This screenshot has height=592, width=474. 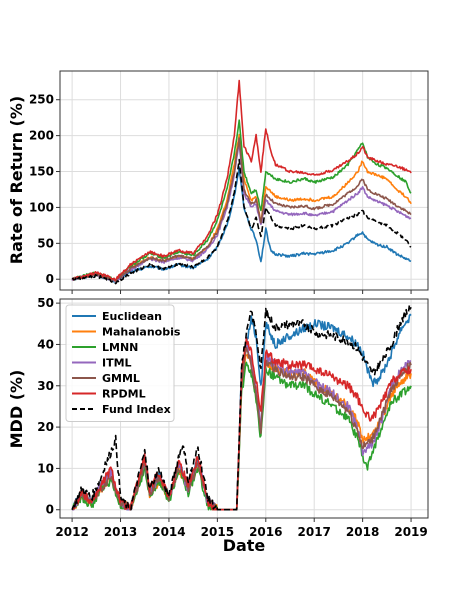 I want to click on legend-label: RPDML, so click(x=124, y=394).